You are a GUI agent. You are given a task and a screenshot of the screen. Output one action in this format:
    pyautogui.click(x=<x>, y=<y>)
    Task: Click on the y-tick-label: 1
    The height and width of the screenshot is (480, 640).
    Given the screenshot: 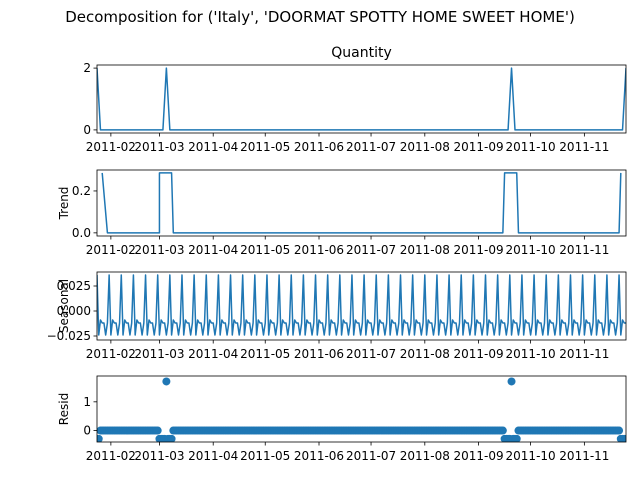 What is the action you would take?
    pyautogui.click(x=87, y=402)
    